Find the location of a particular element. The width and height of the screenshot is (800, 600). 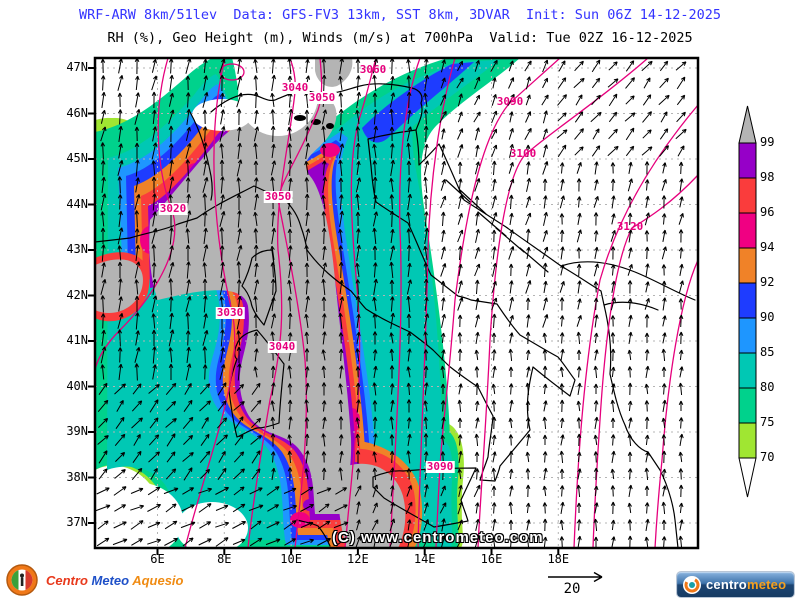

logo-right-text: centrometeo is located at coordinates (746, 584).